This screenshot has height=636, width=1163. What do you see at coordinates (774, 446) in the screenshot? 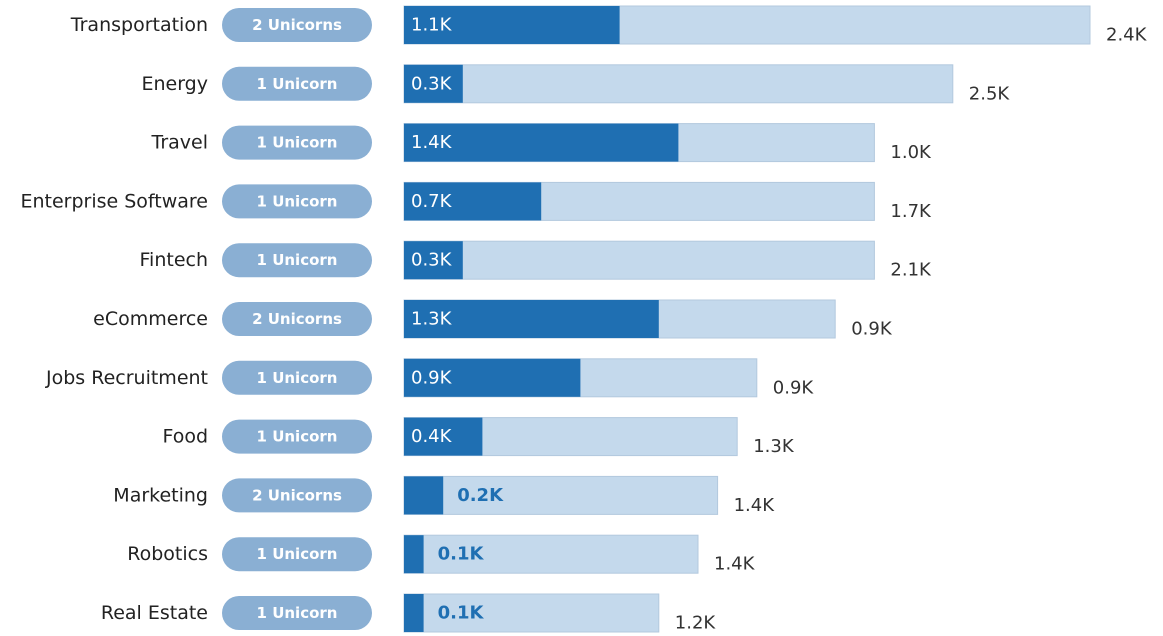
I see `bar-light-value-label: 1.3K` at bounding box center [774, 446].